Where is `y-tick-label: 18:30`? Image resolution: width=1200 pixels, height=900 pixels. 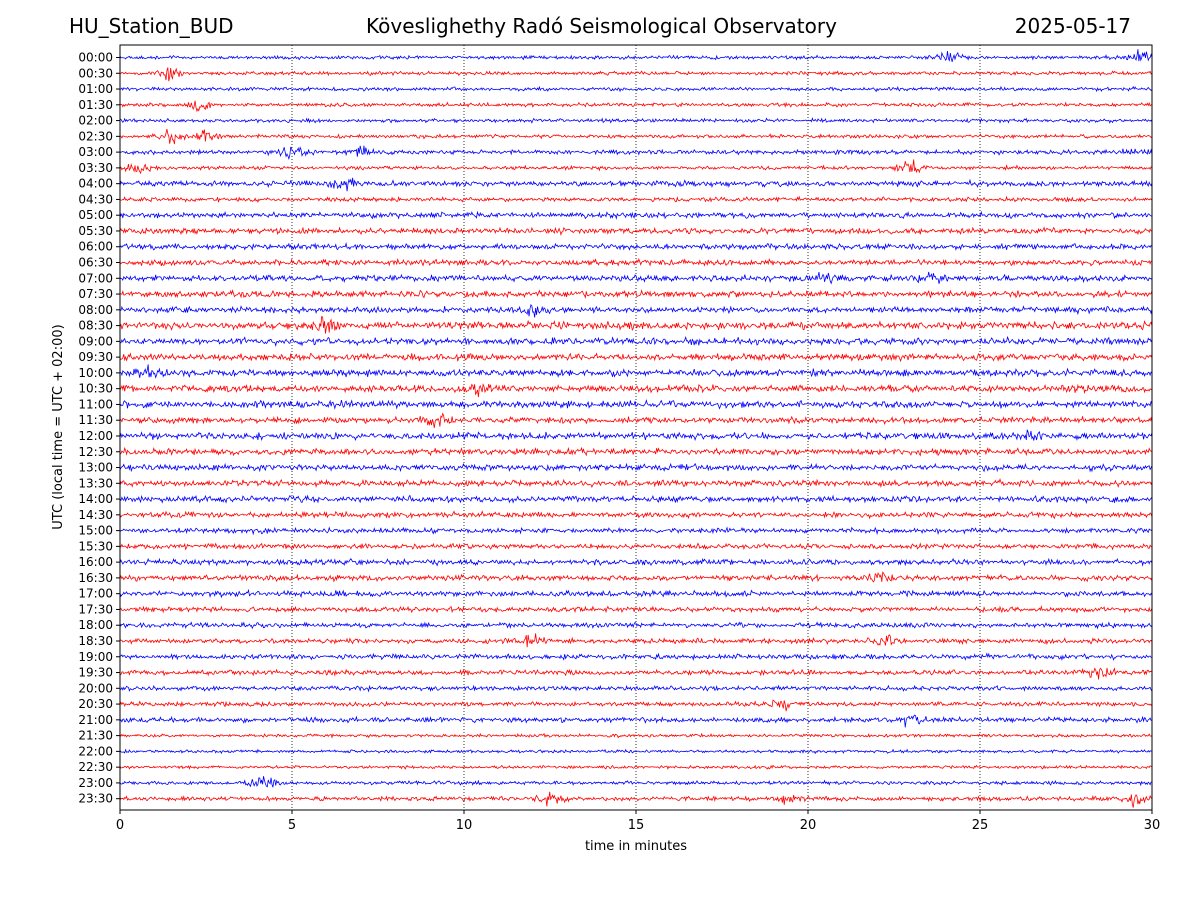
y-tick-label: 18:30 is located at coordinates (95, 641).